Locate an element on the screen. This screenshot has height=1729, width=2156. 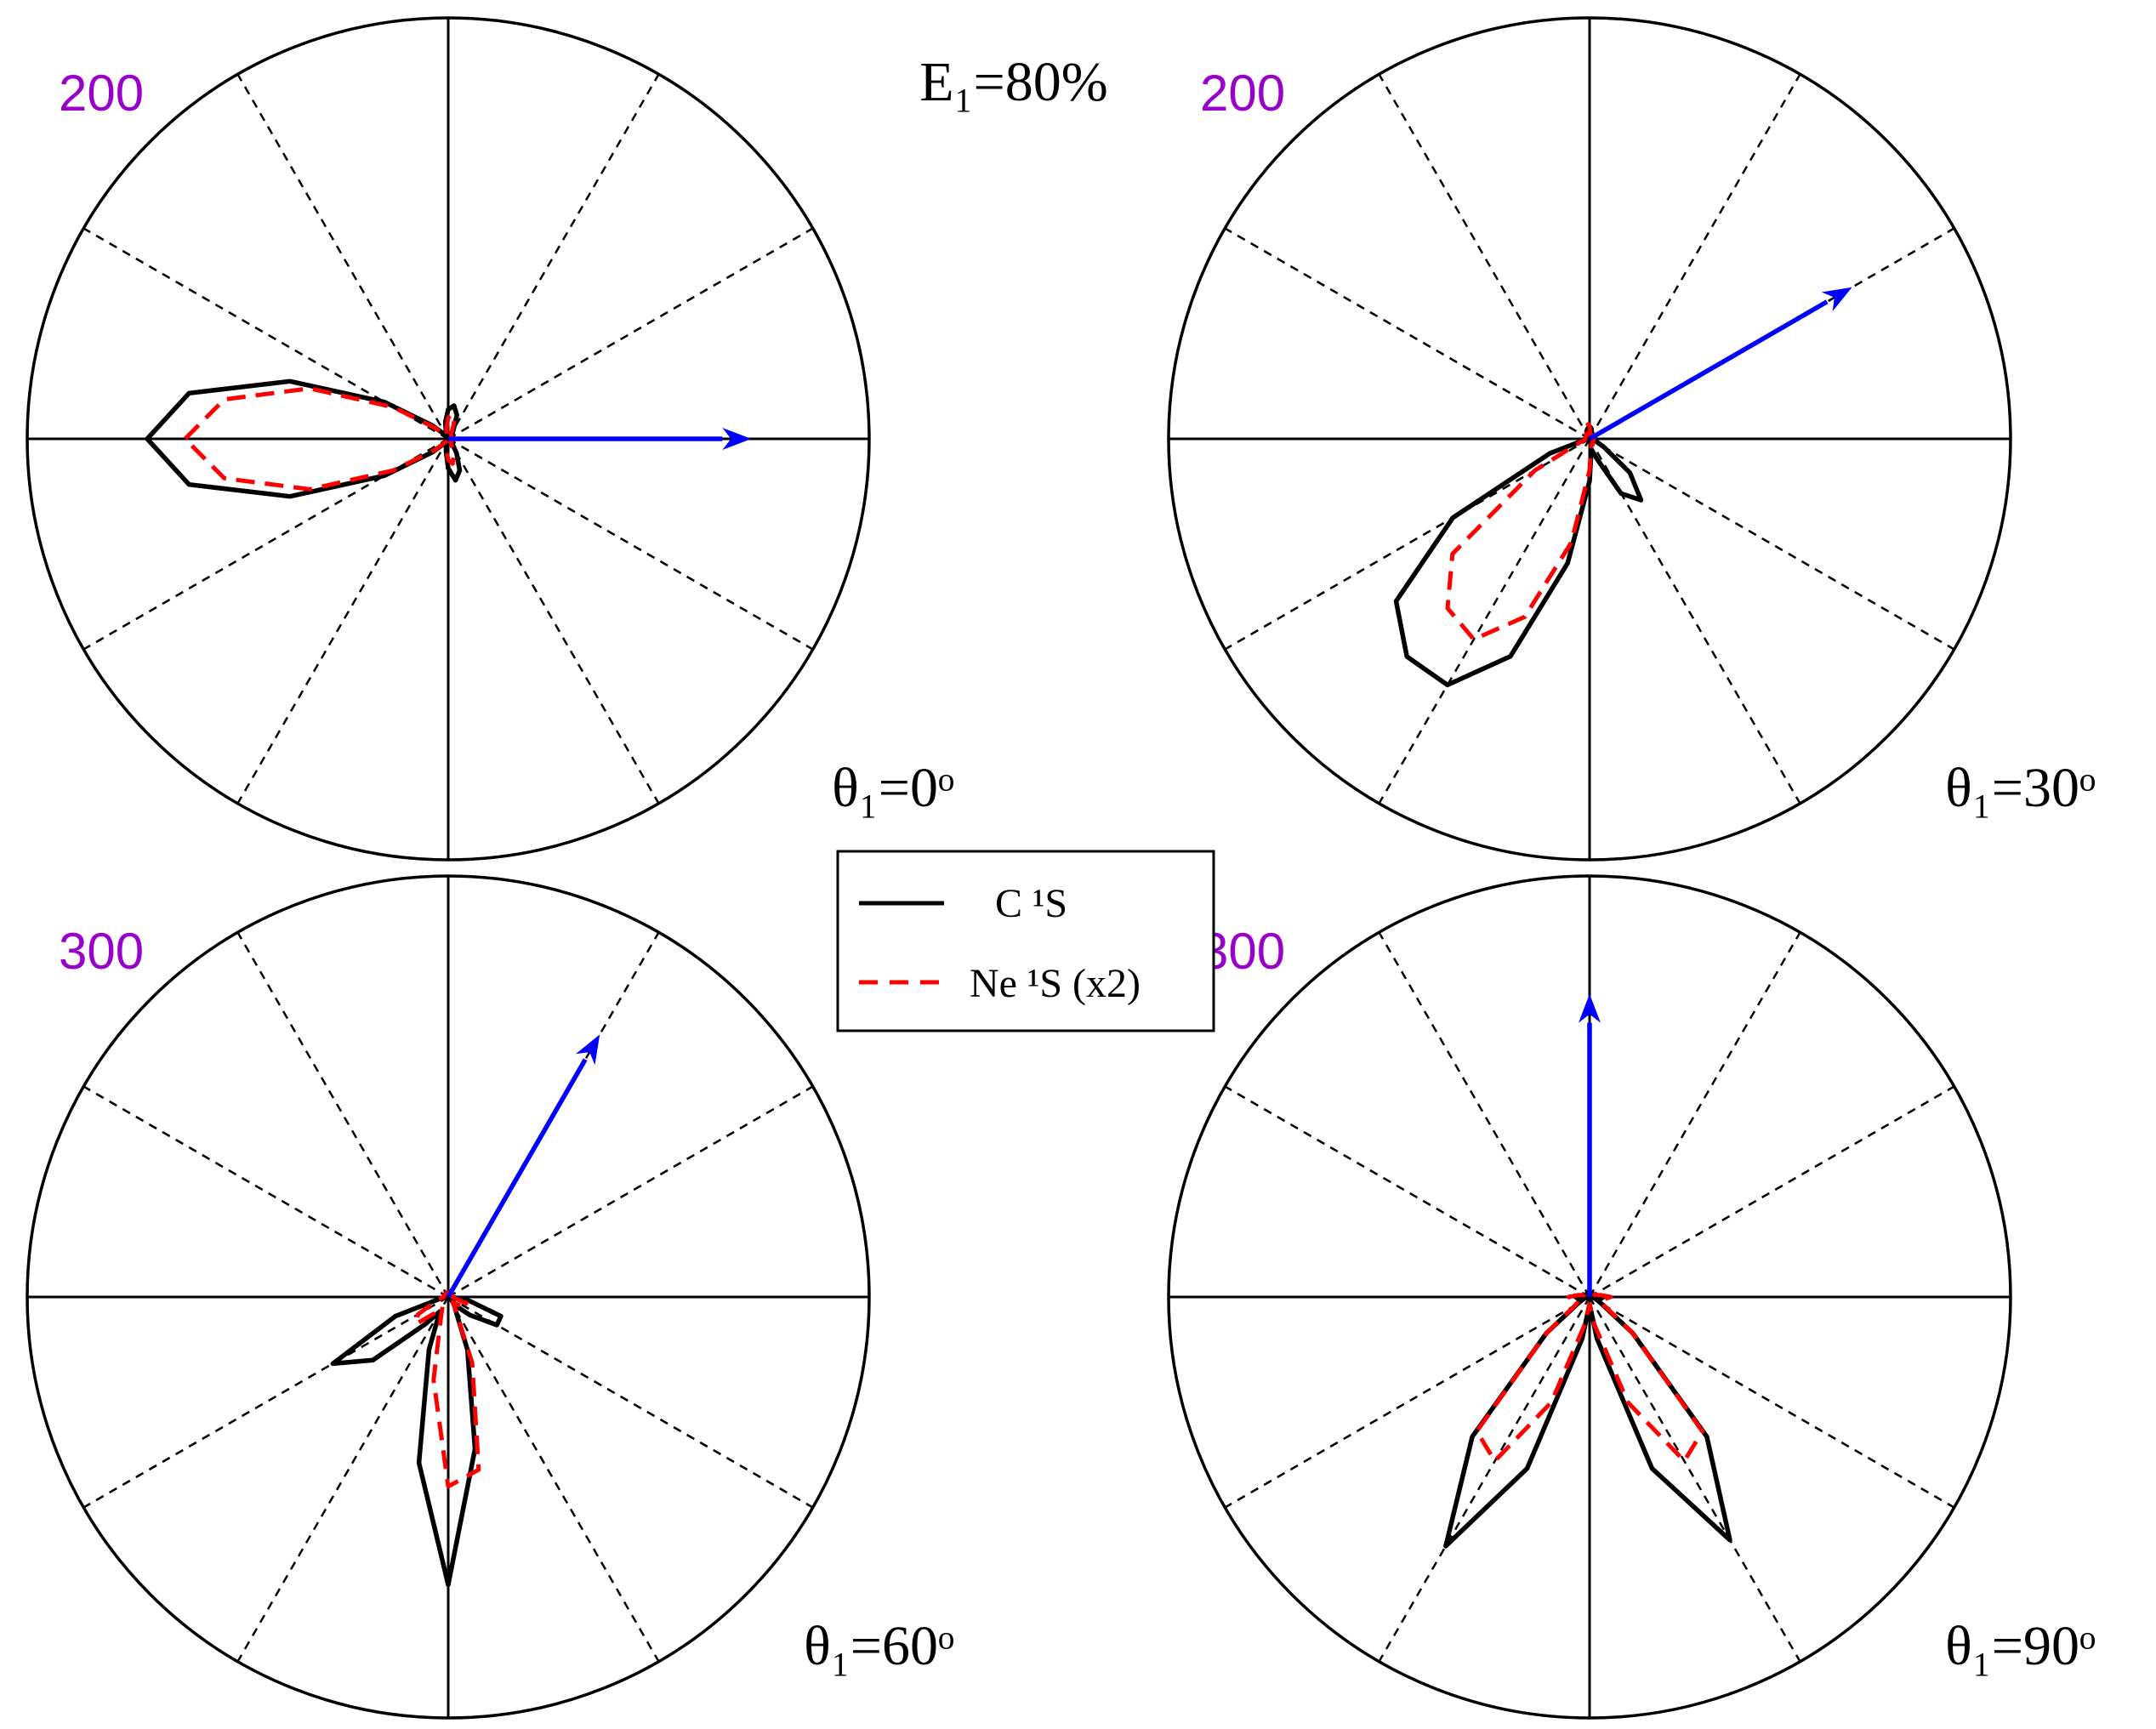
figure-label: E₁=80% is located at coordinates (1014, 82).